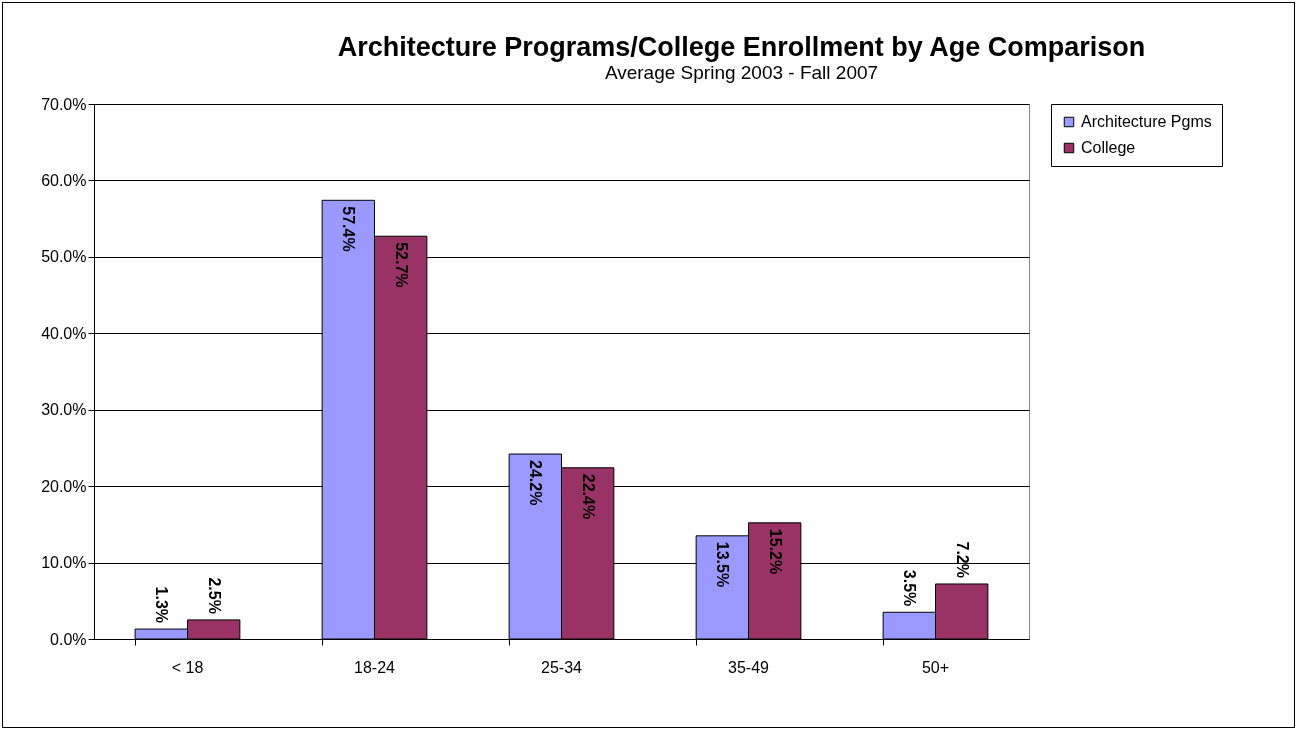 This screenshot has height=732, width=1299. What do you see at coordinates (741, 47) in the screenshot?
I see `chart-title: Architecture Programs/College Enrollment by Age Comparison` at bounding box center [741, 47].